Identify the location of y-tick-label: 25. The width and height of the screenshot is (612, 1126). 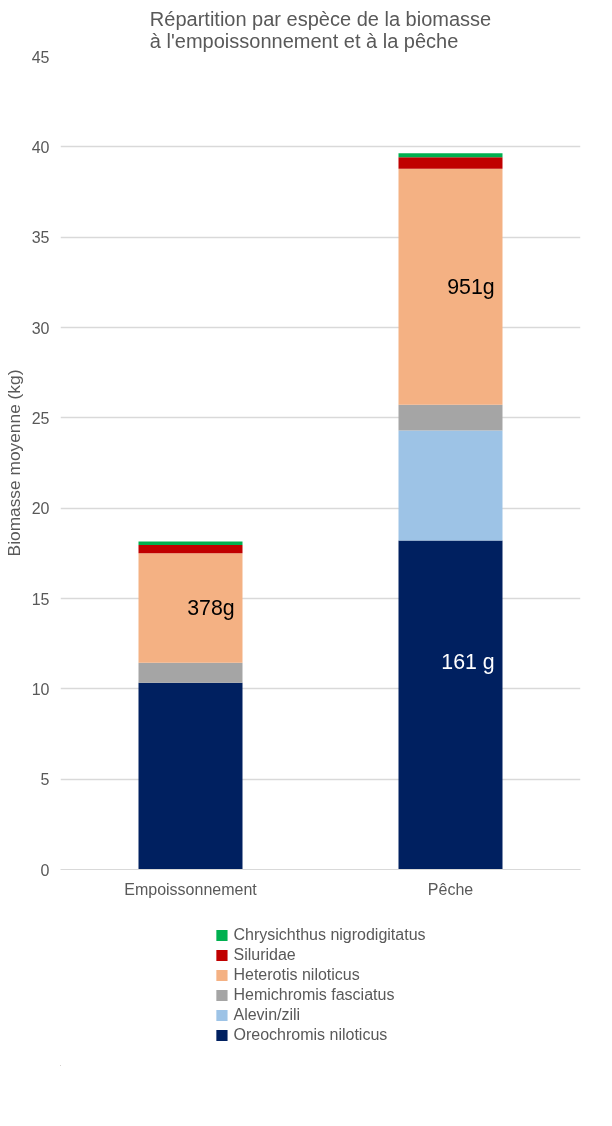
(40, 418).